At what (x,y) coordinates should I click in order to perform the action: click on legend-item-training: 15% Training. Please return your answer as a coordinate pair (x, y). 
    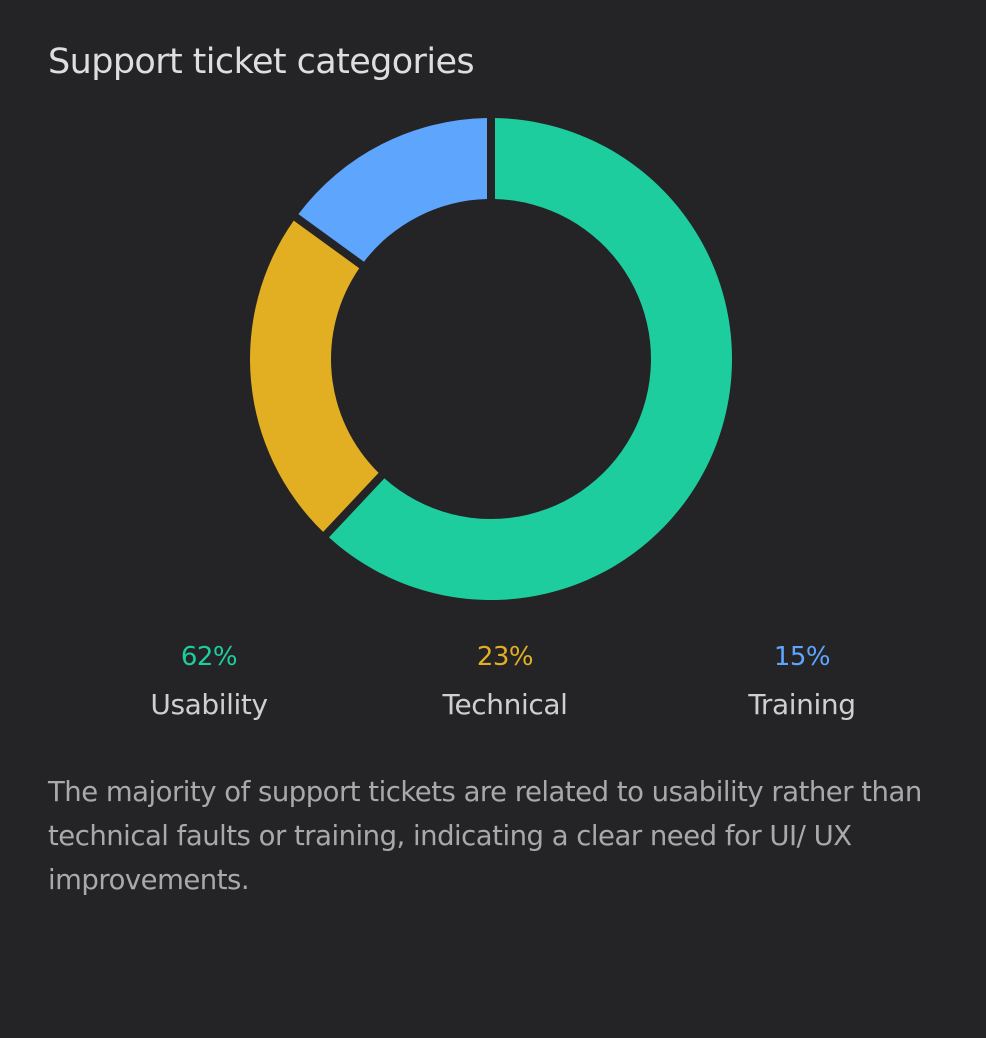
    Looking at the image, I should click on (802, 681).